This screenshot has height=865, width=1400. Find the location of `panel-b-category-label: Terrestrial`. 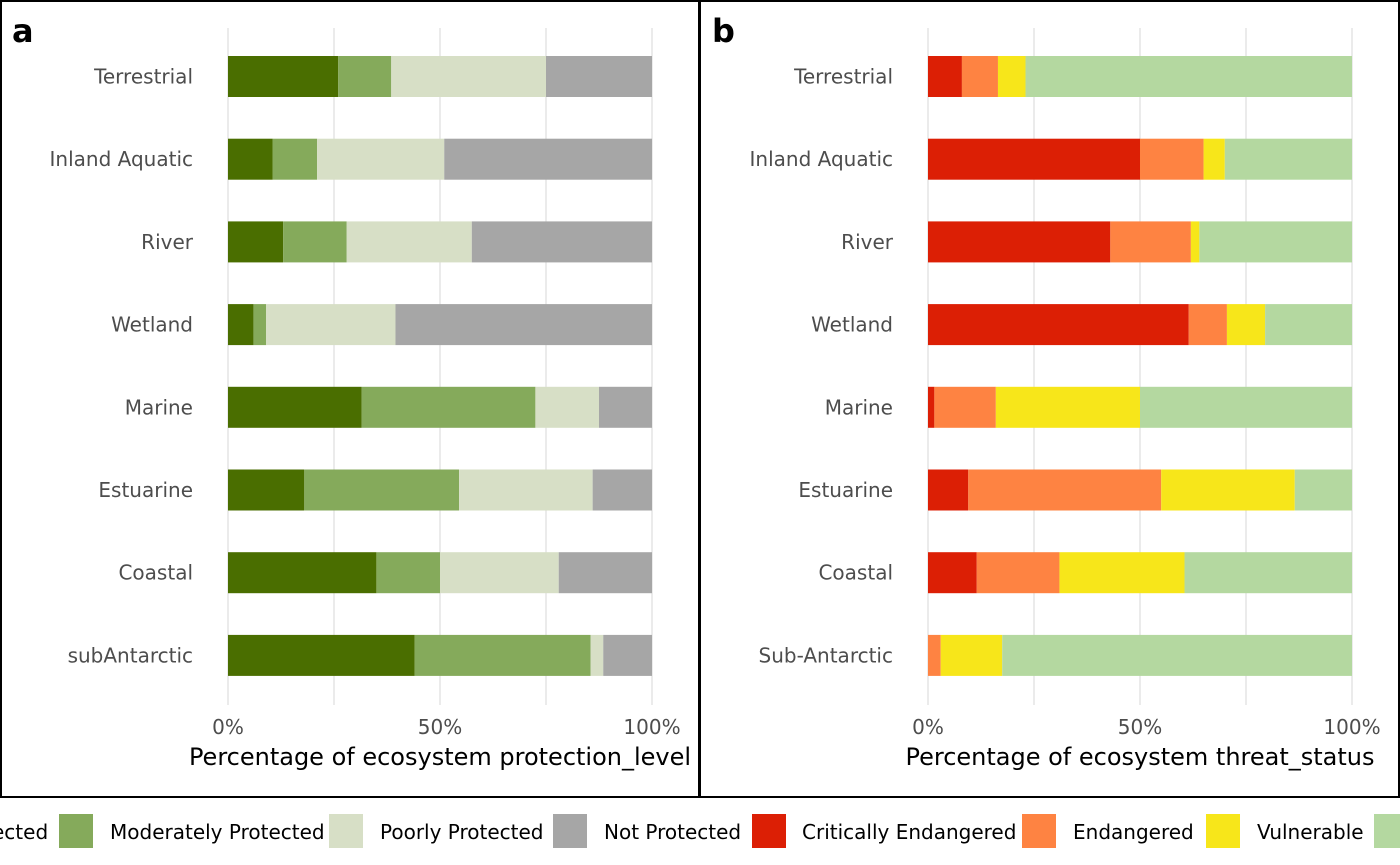

panel-b-category-label: Terrestrial is located at coordinates (843, 77).